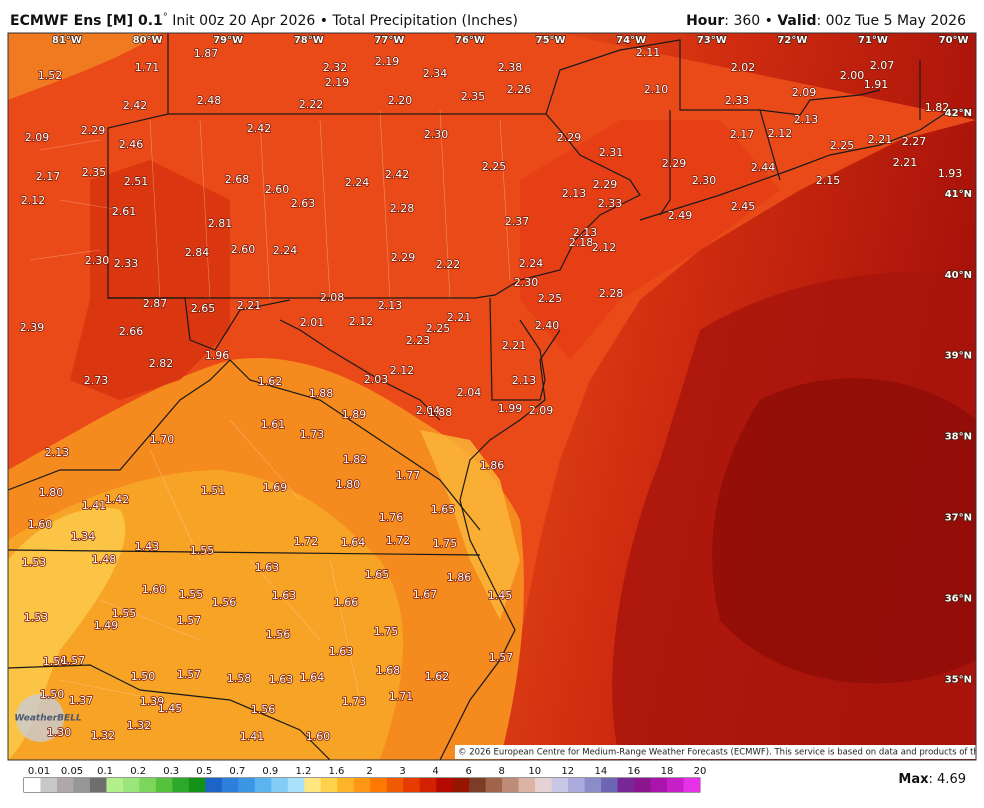 This screenshot has width=984, height=808. What do you see at coordinates (306, 541) in the screenshot?
I see `precip-label: 1.72` at bounding box center [306, 541].